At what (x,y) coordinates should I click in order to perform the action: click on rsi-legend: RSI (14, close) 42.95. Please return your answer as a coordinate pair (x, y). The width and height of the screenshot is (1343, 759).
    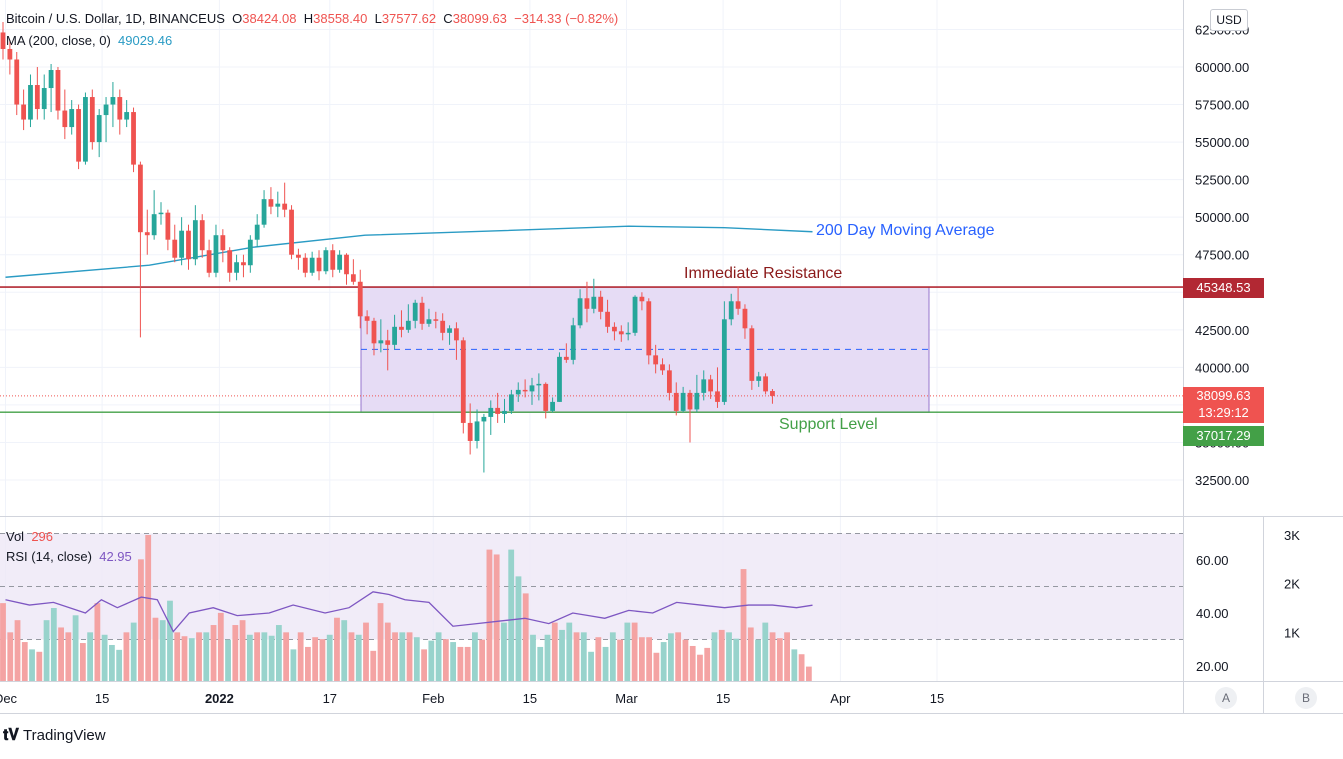
    Looking at the image, I should click on (69, 556).